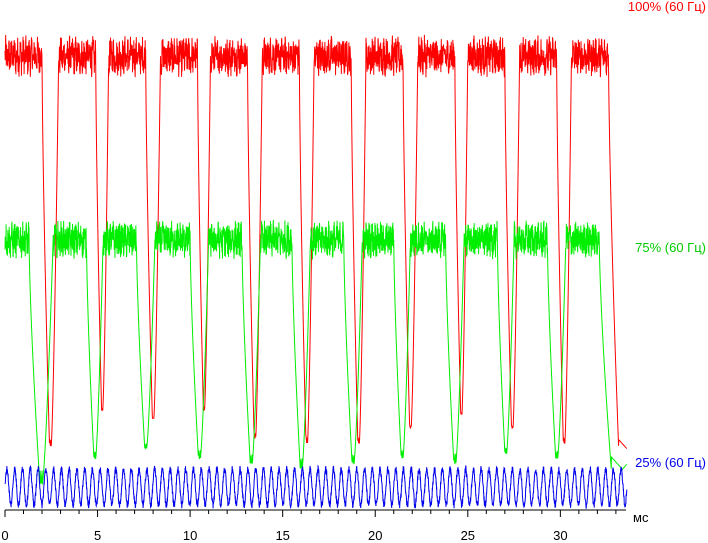  What do you see at coordinates (670, 247) in the screenshot?
I see `legend-label-75: 75% (60 Гц)` at bounding box center [670, 247].